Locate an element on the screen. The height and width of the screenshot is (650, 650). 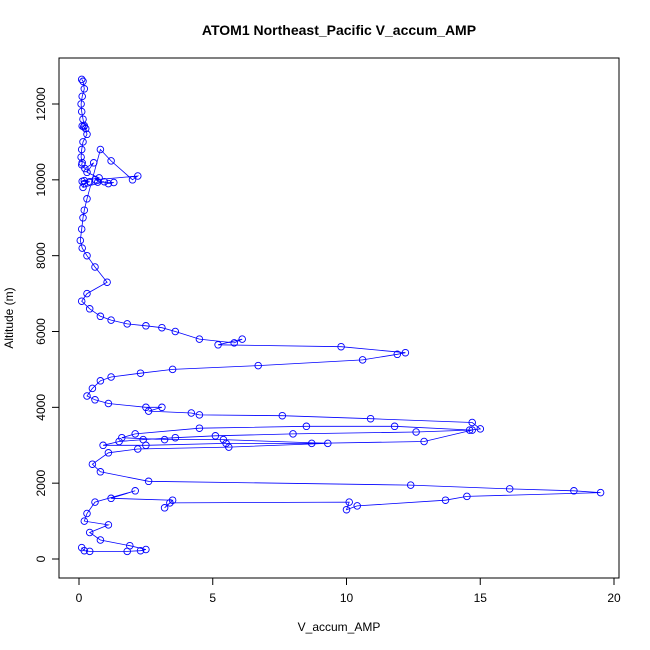
x-tick-label: 5 is located at coordinates (212, 598).